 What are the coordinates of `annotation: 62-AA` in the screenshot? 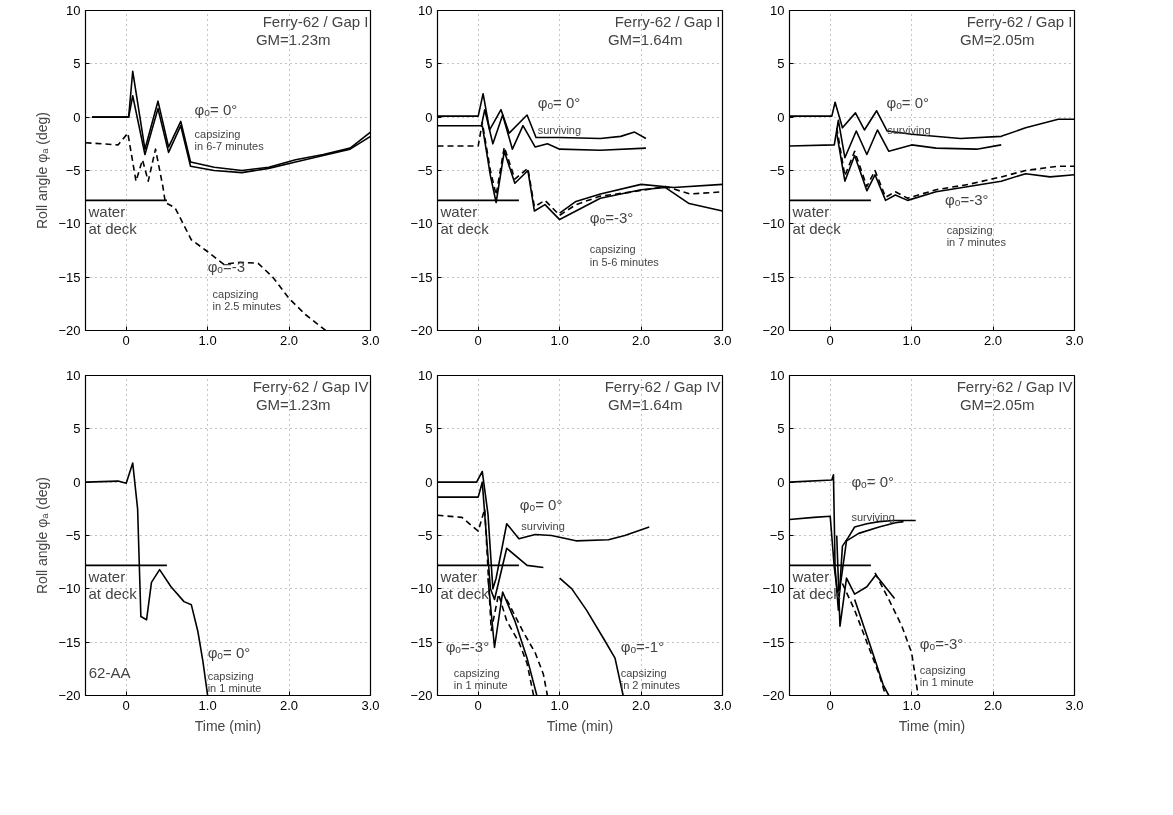 It's located at (109, 672).